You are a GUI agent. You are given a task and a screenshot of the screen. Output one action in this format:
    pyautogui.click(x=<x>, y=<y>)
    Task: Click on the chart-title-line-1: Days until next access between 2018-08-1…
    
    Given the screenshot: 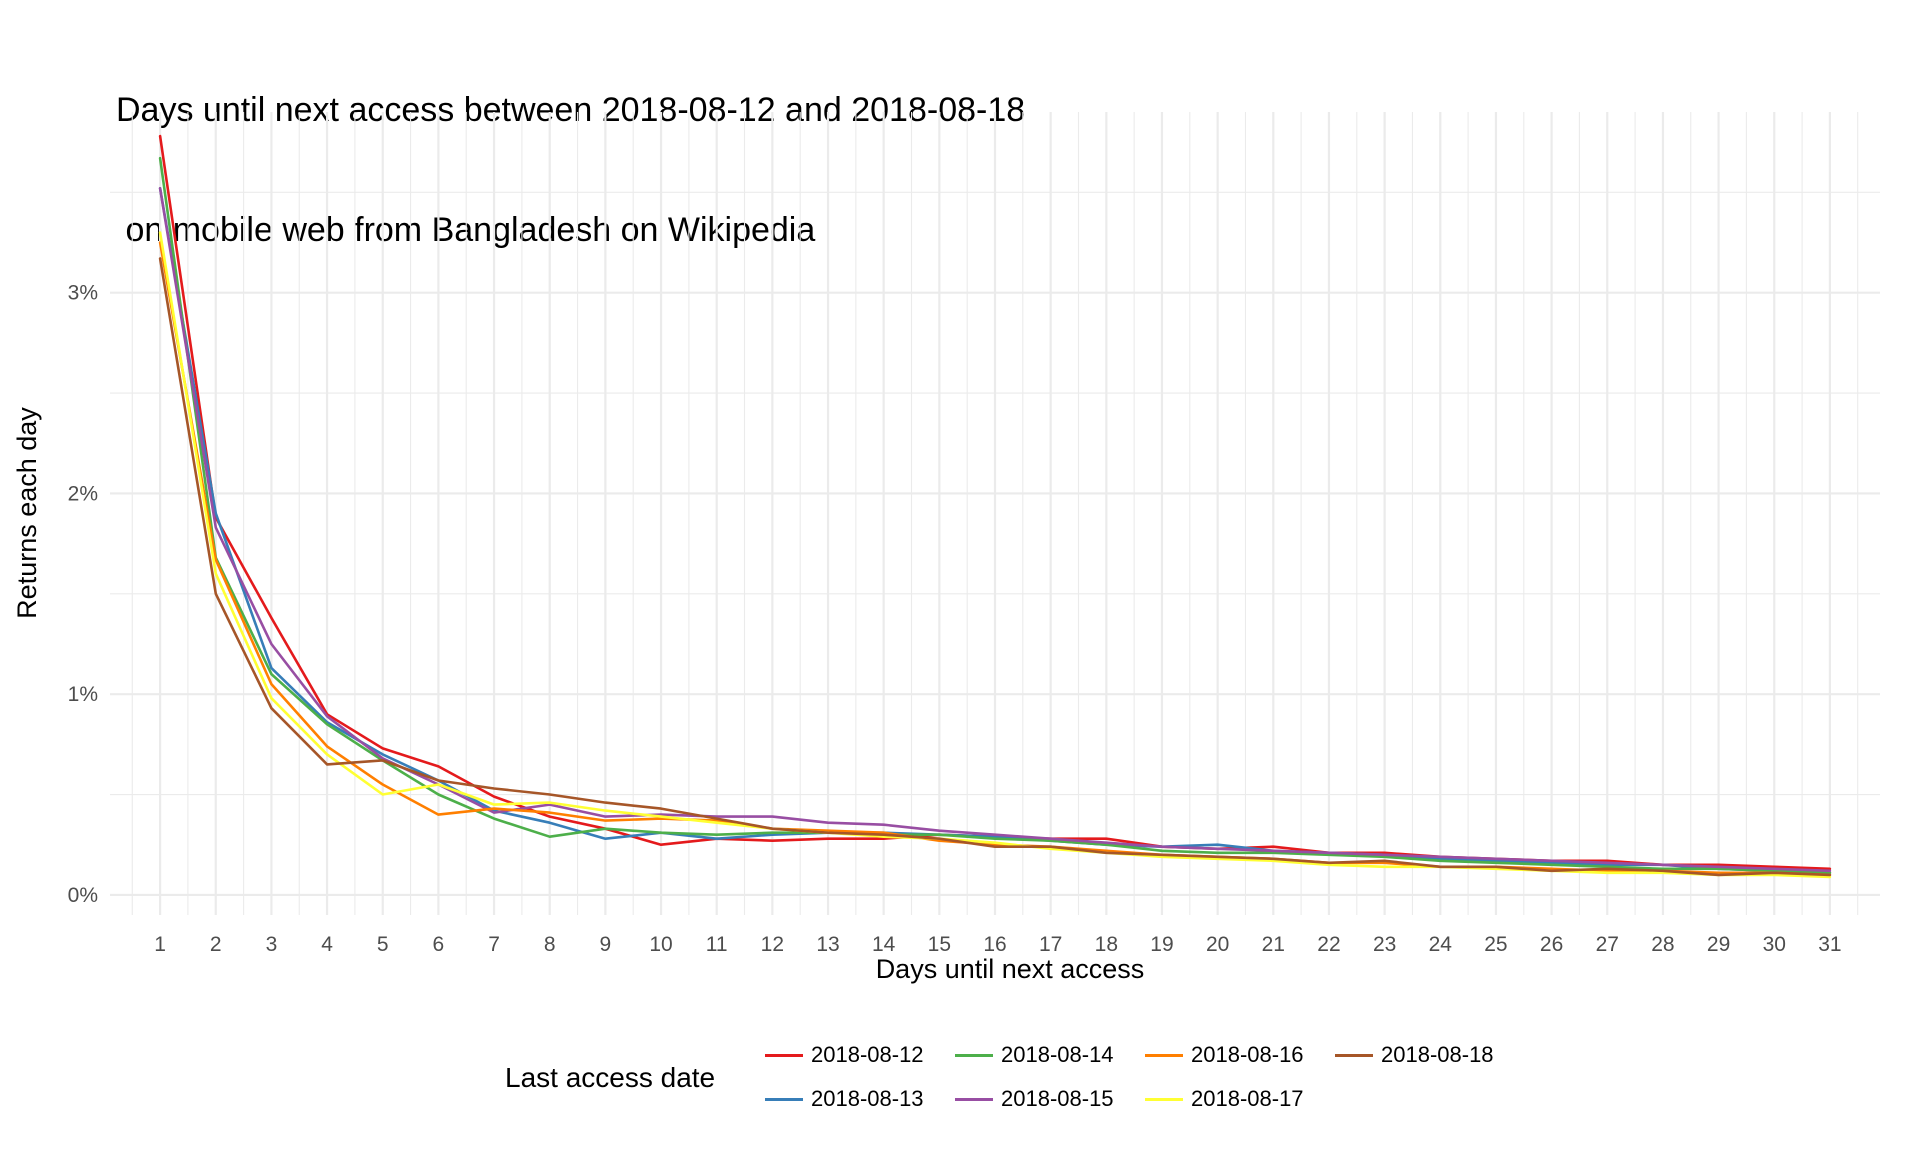 What is the action you would take?
    pyautogui.click(x=571, y=110)
    